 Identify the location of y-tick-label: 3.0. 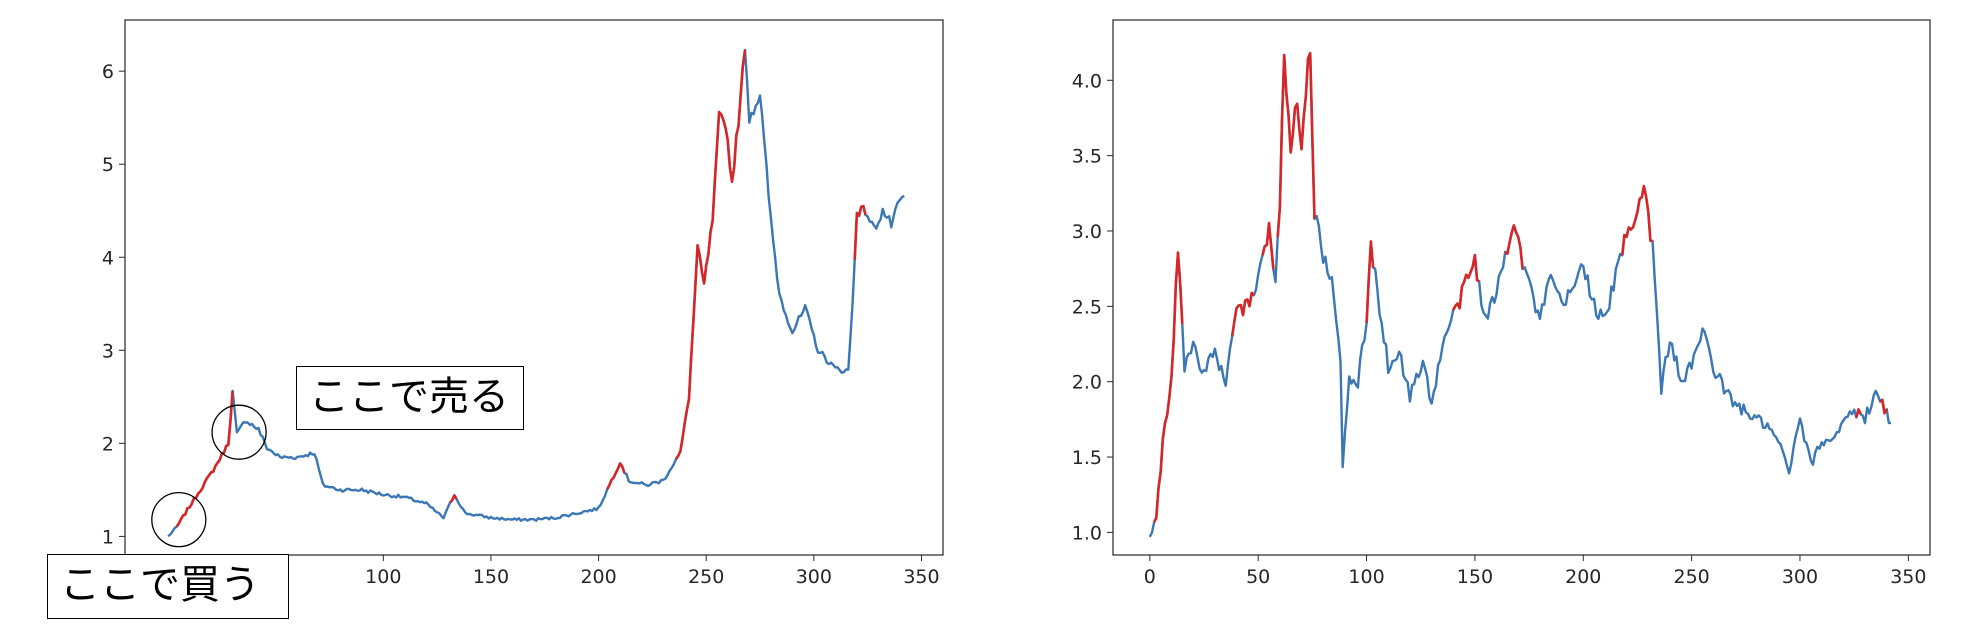
(1087, 232).